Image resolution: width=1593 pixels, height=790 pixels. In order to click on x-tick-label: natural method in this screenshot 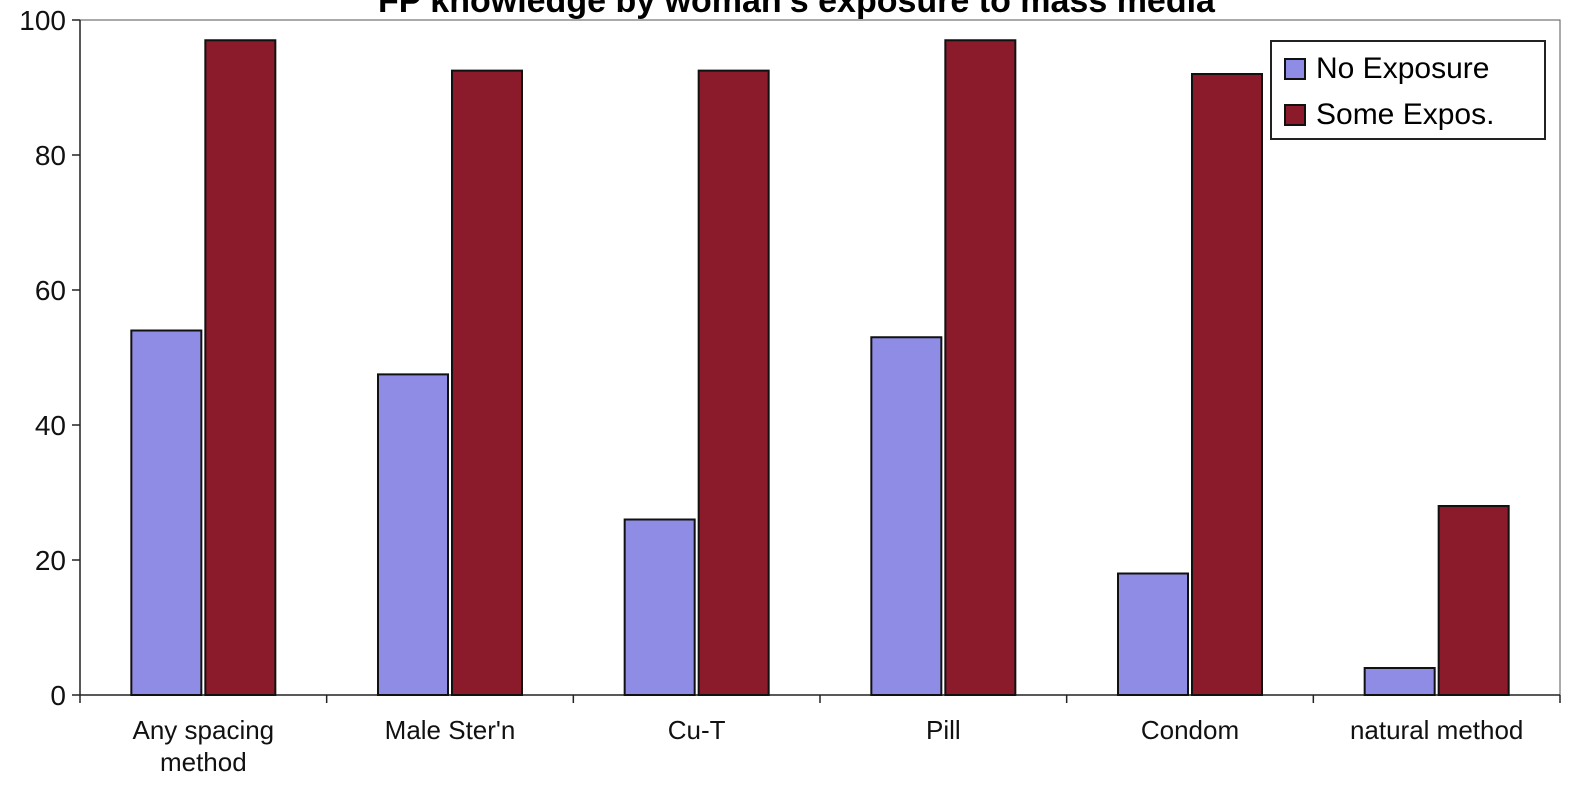, I will do `click(1436, 730)`.